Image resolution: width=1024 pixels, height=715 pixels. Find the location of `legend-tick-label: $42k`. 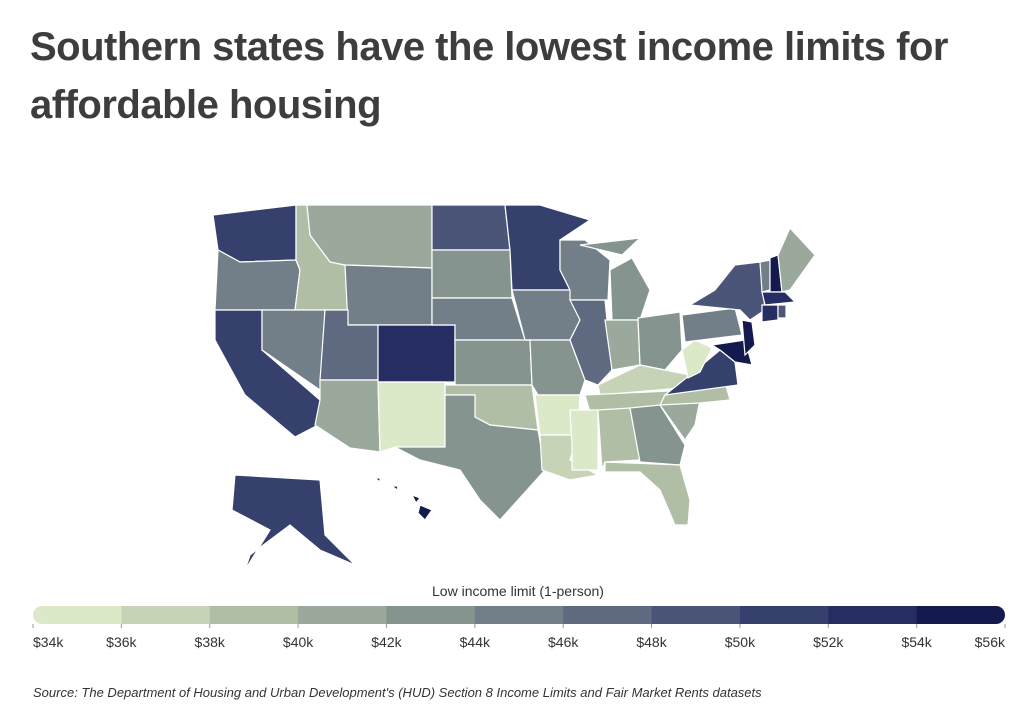

legend-tick-label: $42k is located at coordinates (386, 642).